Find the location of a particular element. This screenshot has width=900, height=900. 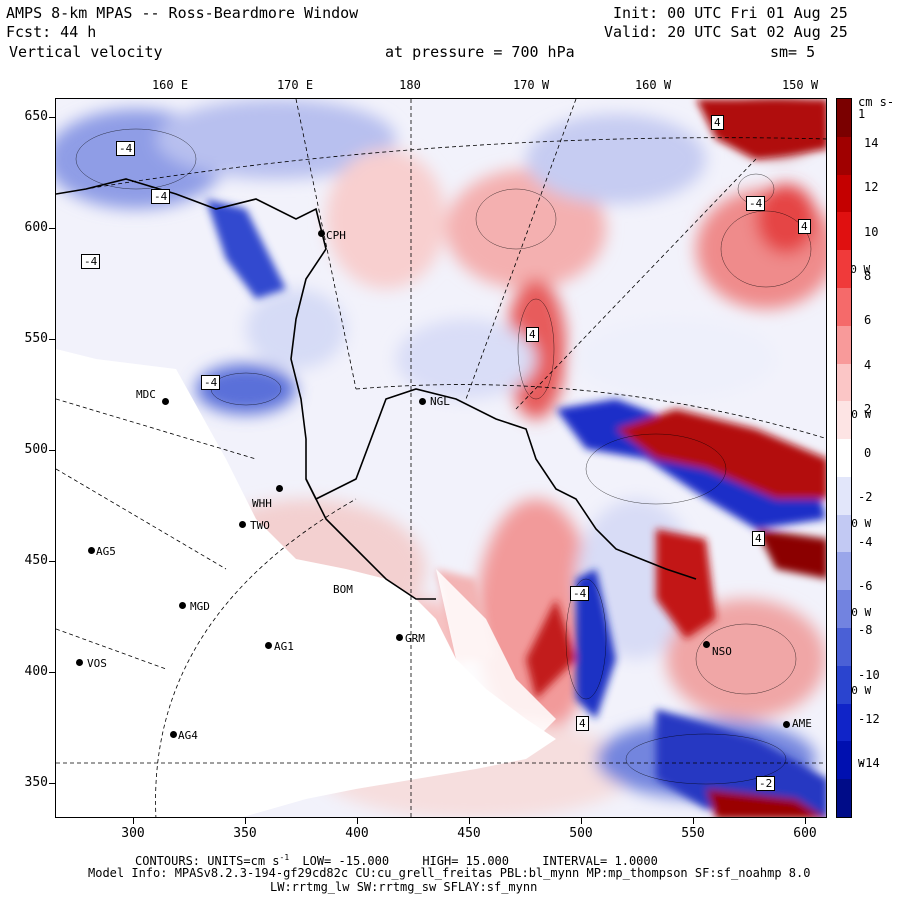

field-name: Vertical velocity is located at coordinates (86, 52).